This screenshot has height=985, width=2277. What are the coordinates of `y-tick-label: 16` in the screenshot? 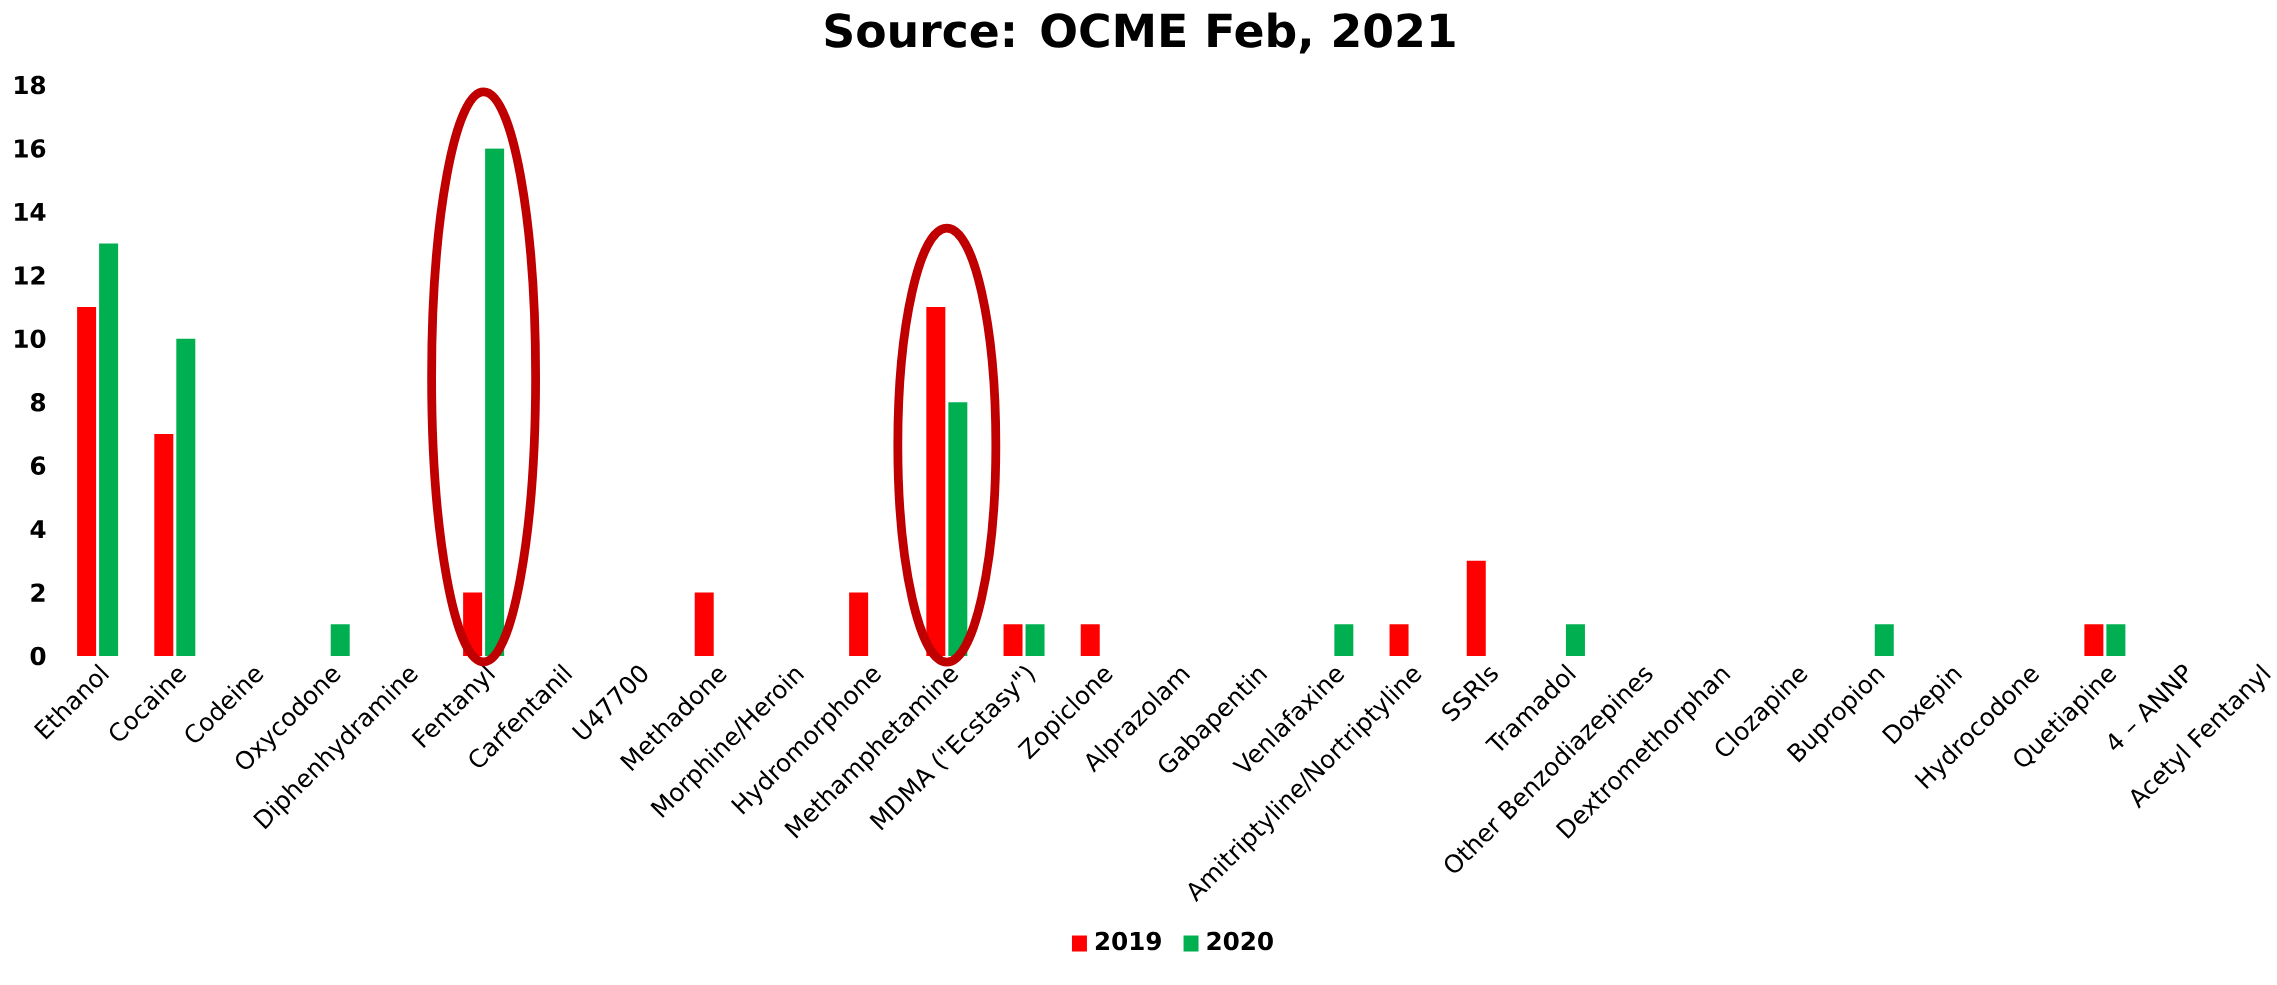 It's located at (30, 148).